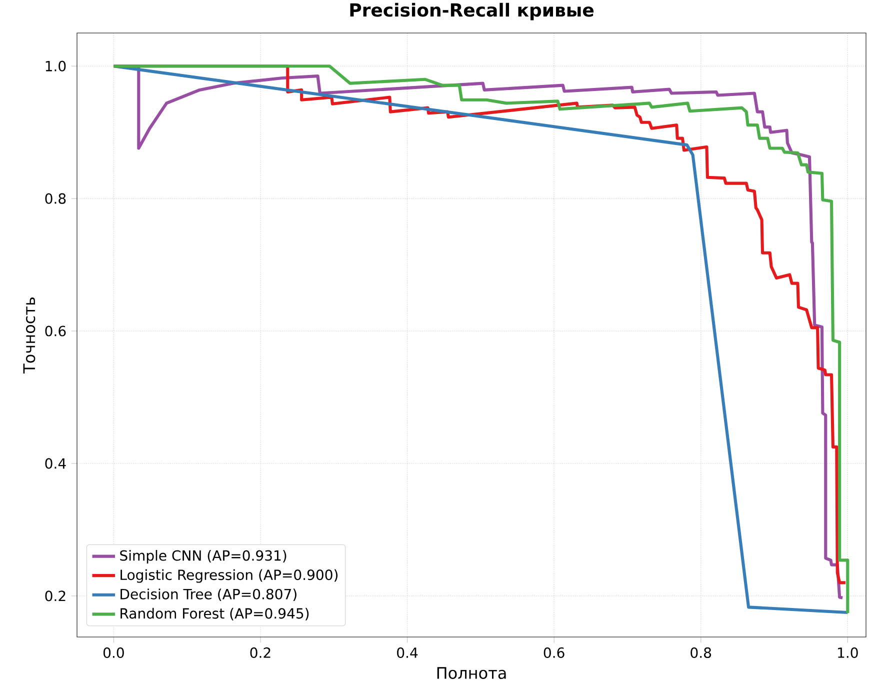  What do you see at coordinates (848, 652) in the screenshot?
I see `x-tick-label: 1.0` at bounding box center [848, 652].